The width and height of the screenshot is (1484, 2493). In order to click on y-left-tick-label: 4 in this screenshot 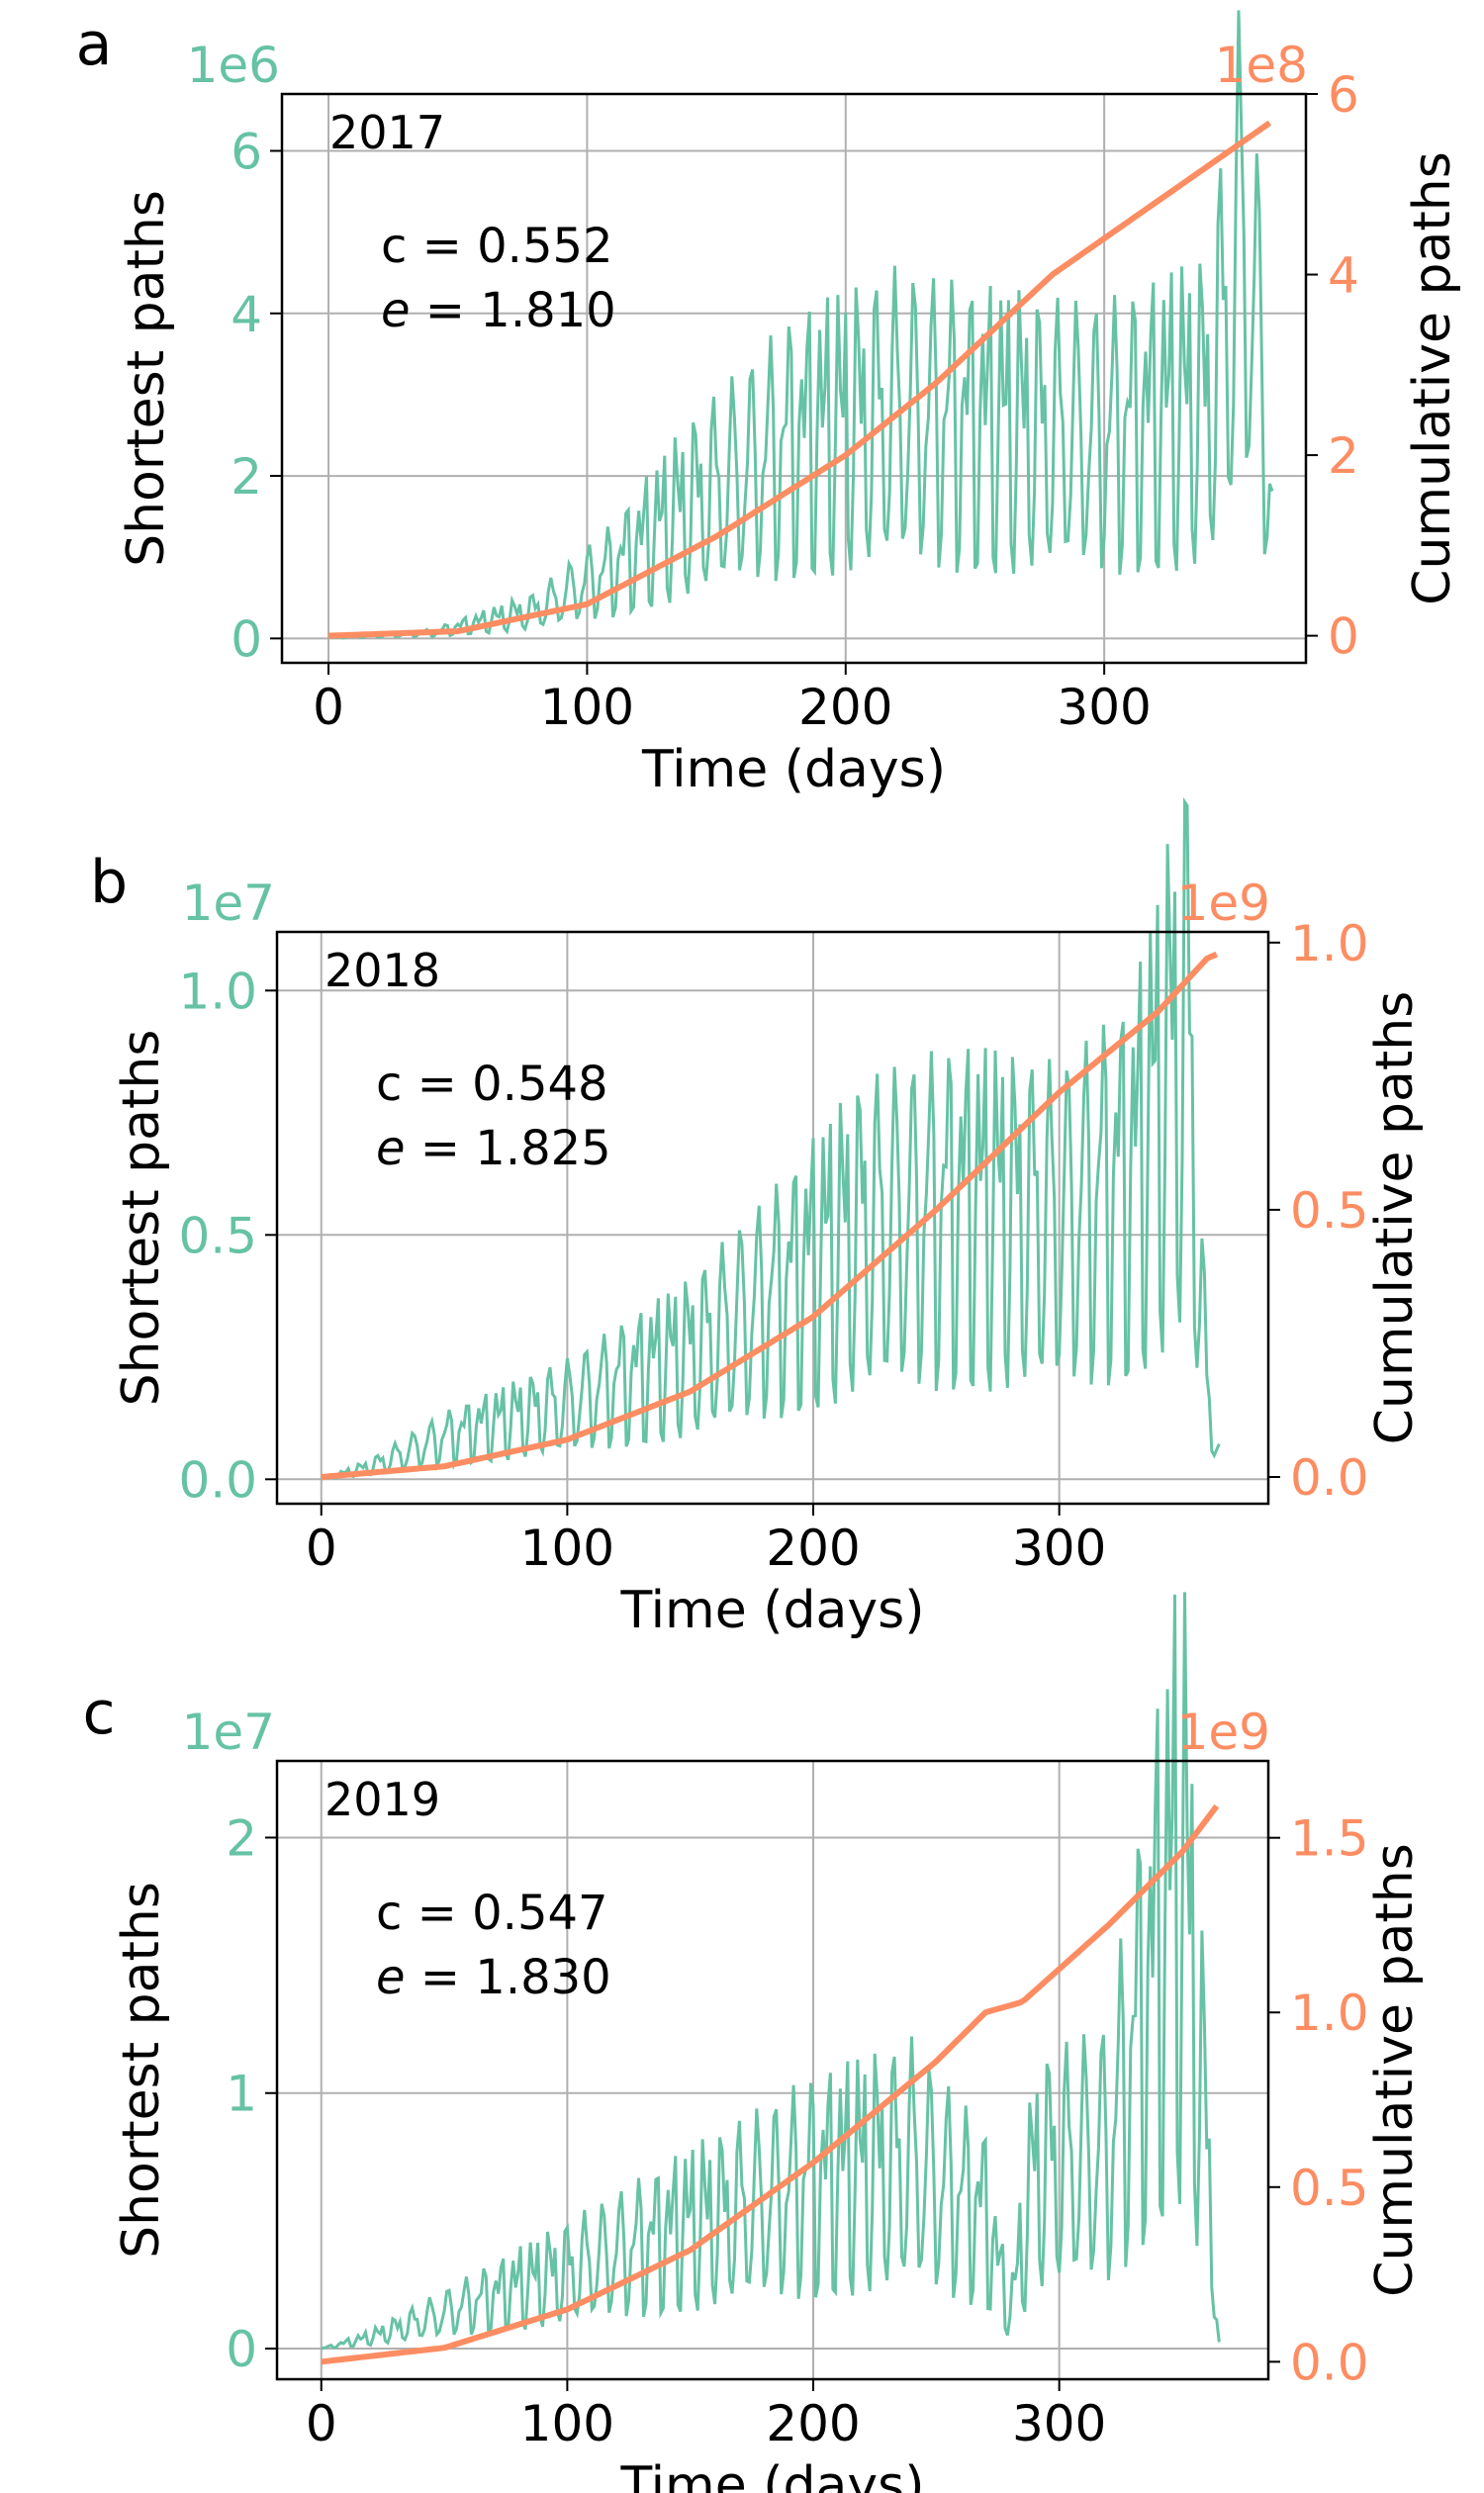, I will do `click(246, 314)`.